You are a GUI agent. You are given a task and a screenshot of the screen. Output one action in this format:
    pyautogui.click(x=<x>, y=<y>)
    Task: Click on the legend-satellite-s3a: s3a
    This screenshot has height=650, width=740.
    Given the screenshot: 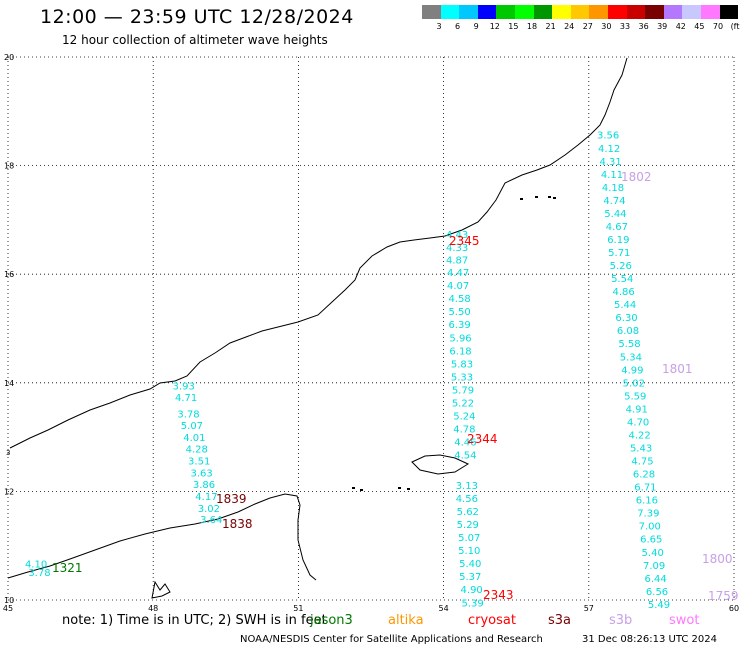 What is the action you would take?
    pyautogui.click(x=560, y=620)
    